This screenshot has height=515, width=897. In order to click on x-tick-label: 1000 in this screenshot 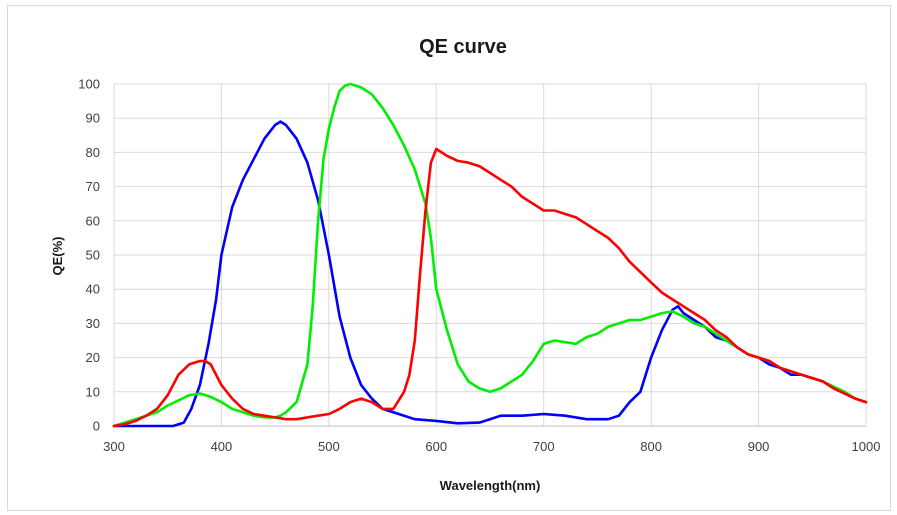, I will do `click(866, 446)`.